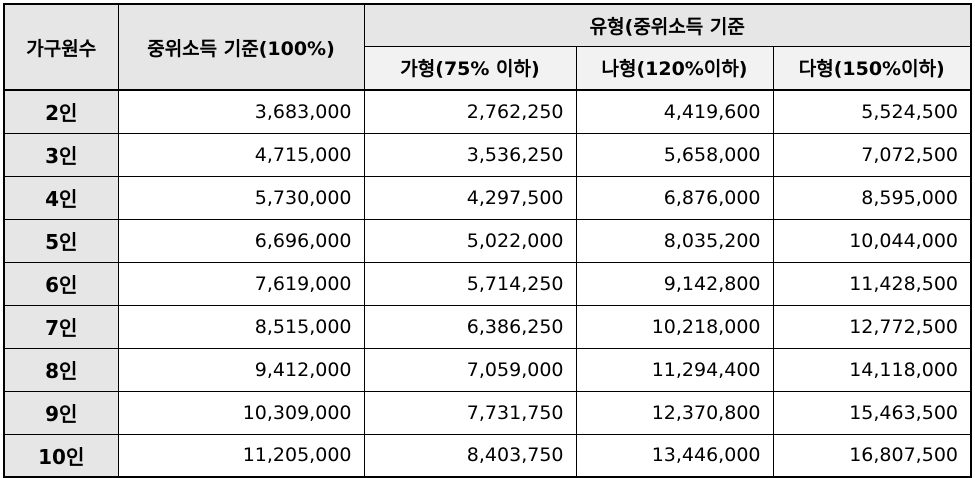  What do you see at coordinates (61, 455) in the screenshot?
I see `row-household-size: 10인` at bounding box center [61, 455].